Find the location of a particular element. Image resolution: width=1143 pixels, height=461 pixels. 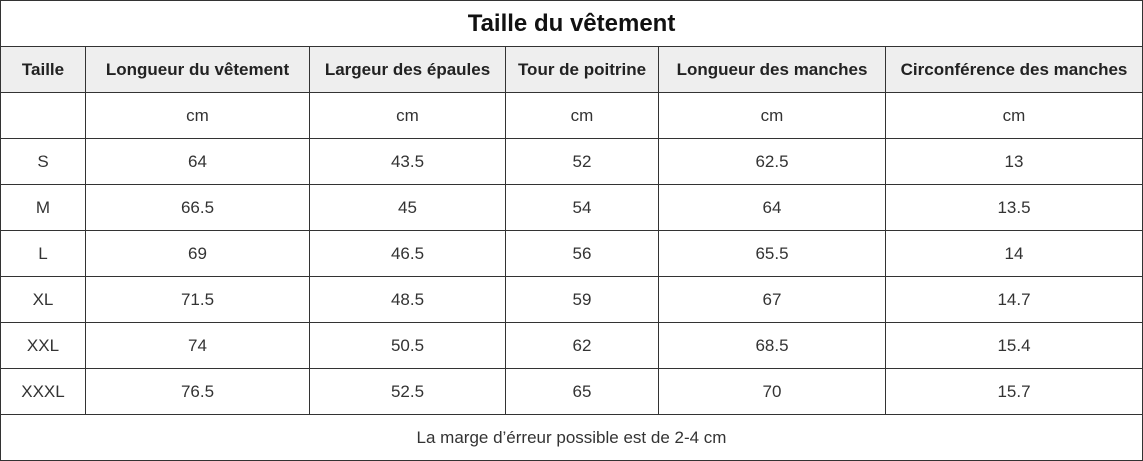

note-row: La marge d’érreur possible est de 2-4 cm is located at coordinates (571, 437).